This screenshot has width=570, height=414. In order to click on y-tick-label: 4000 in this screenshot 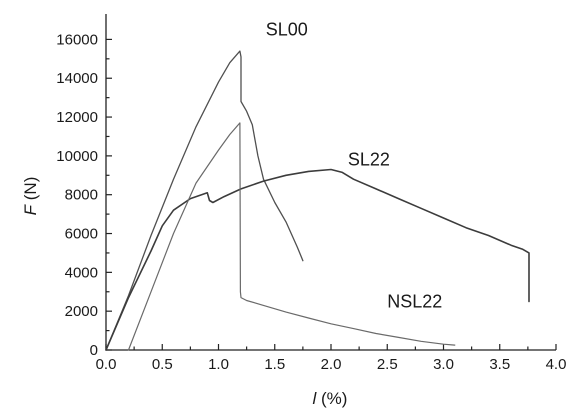, I will do `click(81, 272)`.